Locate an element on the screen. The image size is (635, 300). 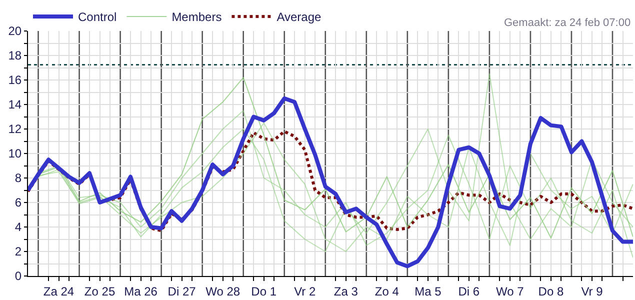
y-tick-label: 20 is located at coordinates (15, 31).